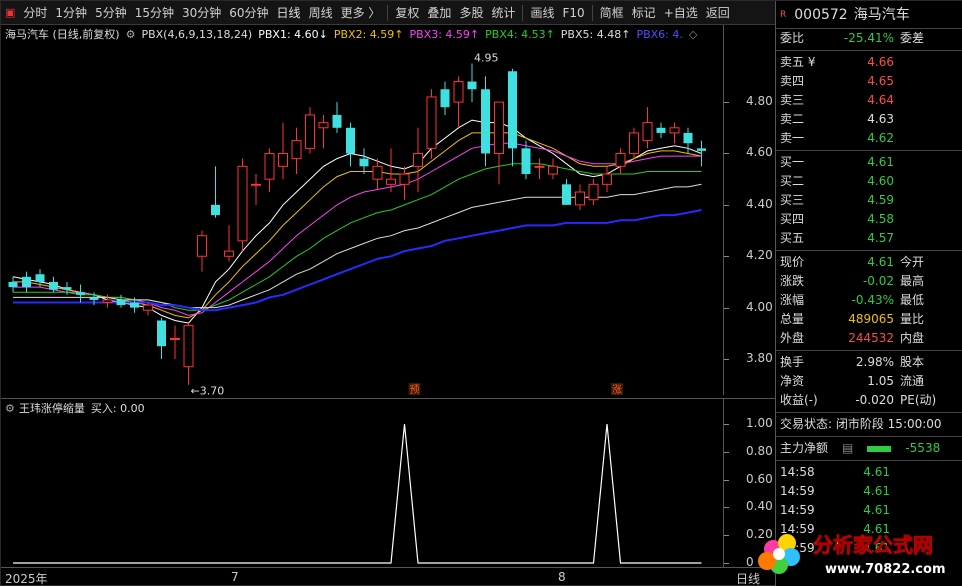  I want to click on toolbar-item: 5分钟, so click(111, 12).